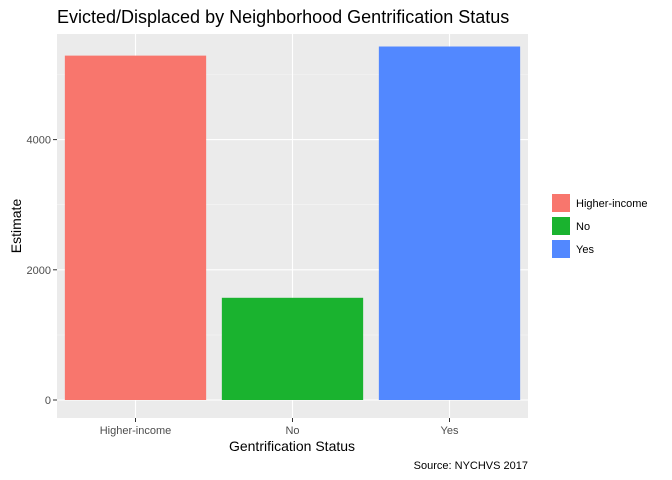 This screenshot has width=672, height=480. What do you see at coordinates (583, 227) in the screenshot?
I see `legend-label: No` at bounding box center [583, 227].